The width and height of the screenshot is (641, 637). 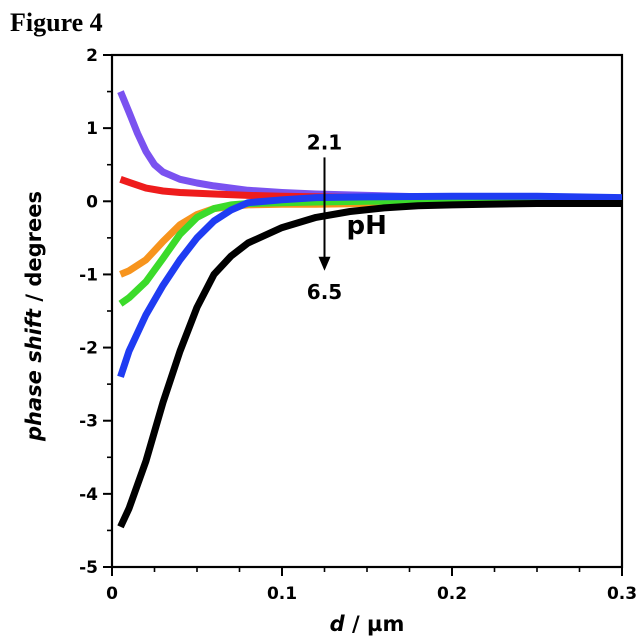 I want to click on x-tick-label: 0.1, so click(x=282, y=594).